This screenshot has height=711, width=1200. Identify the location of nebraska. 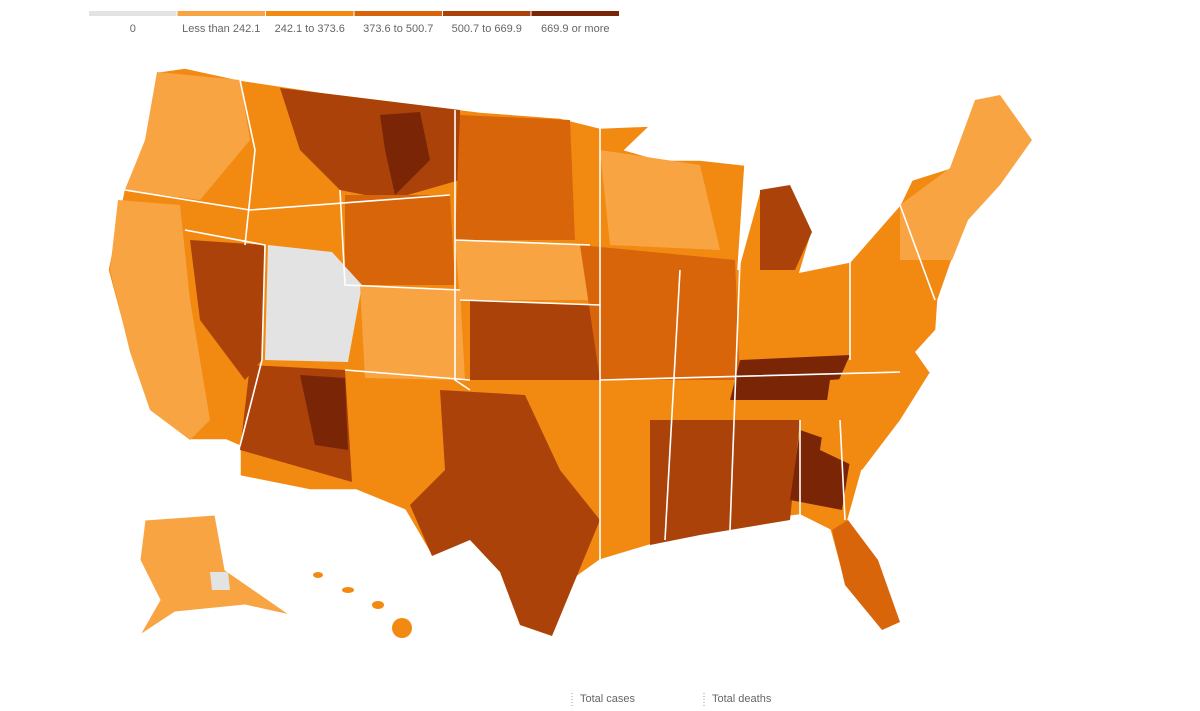
(522, 270).